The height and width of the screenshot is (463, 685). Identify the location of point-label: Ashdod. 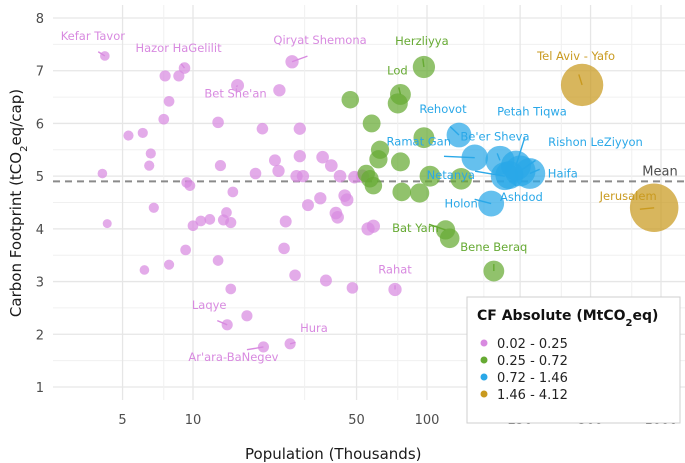
(521, 197).